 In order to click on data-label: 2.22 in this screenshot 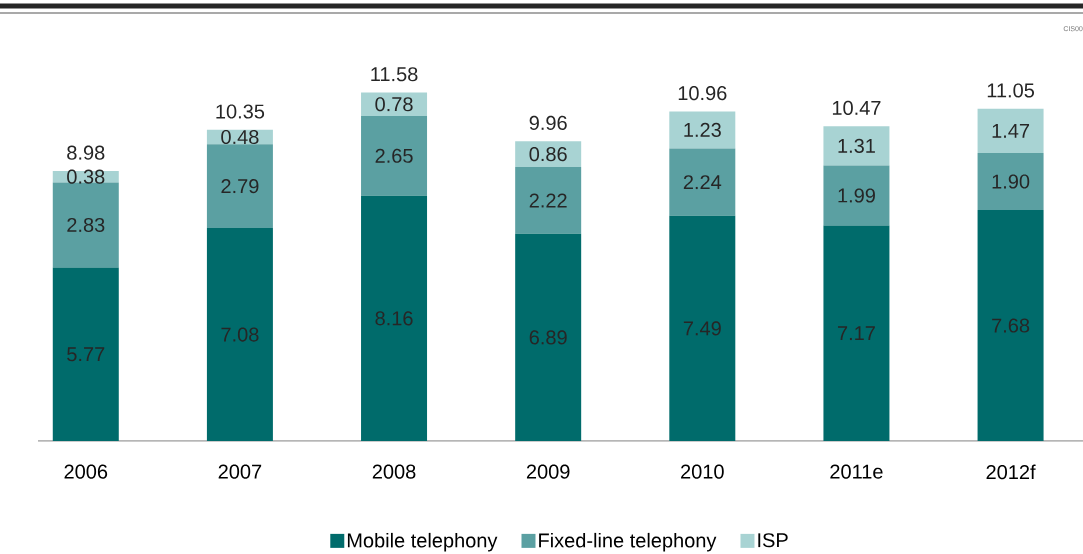, I will do `click(548, 200)`.